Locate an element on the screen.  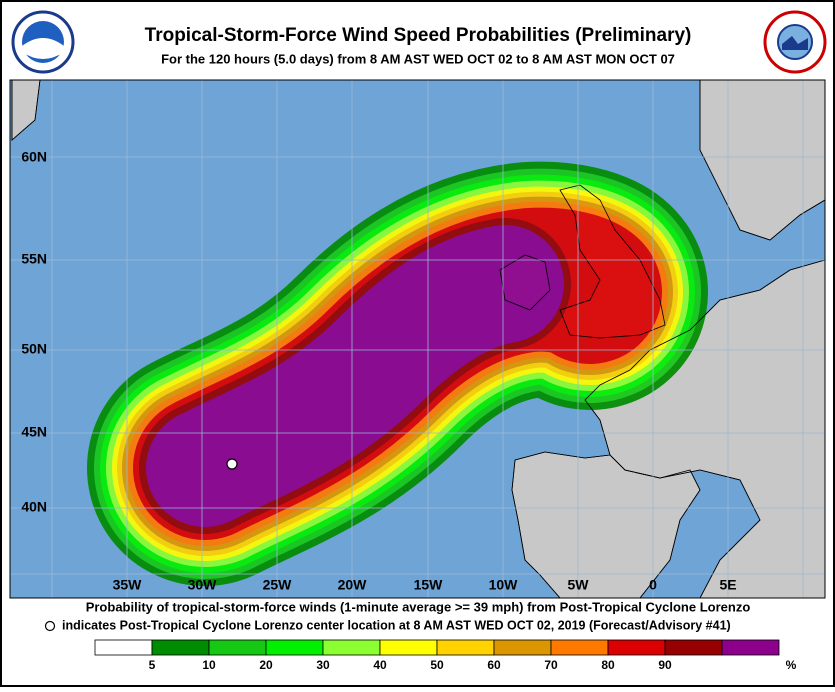
lon-label: 25W is located at coordinates (278, 585).